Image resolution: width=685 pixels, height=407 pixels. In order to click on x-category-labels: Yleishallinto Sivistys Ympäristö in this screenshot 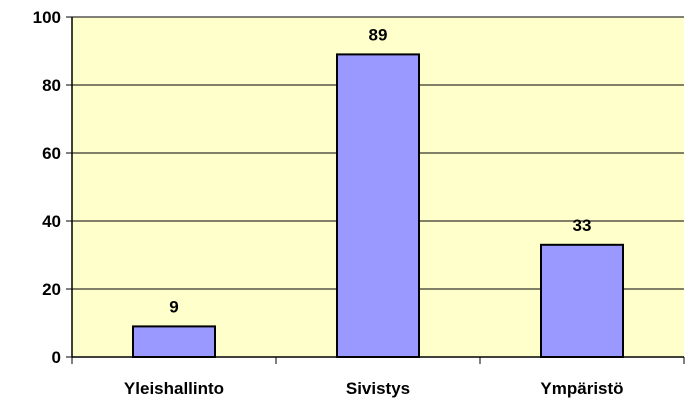, I will do `click(374, 388)`.